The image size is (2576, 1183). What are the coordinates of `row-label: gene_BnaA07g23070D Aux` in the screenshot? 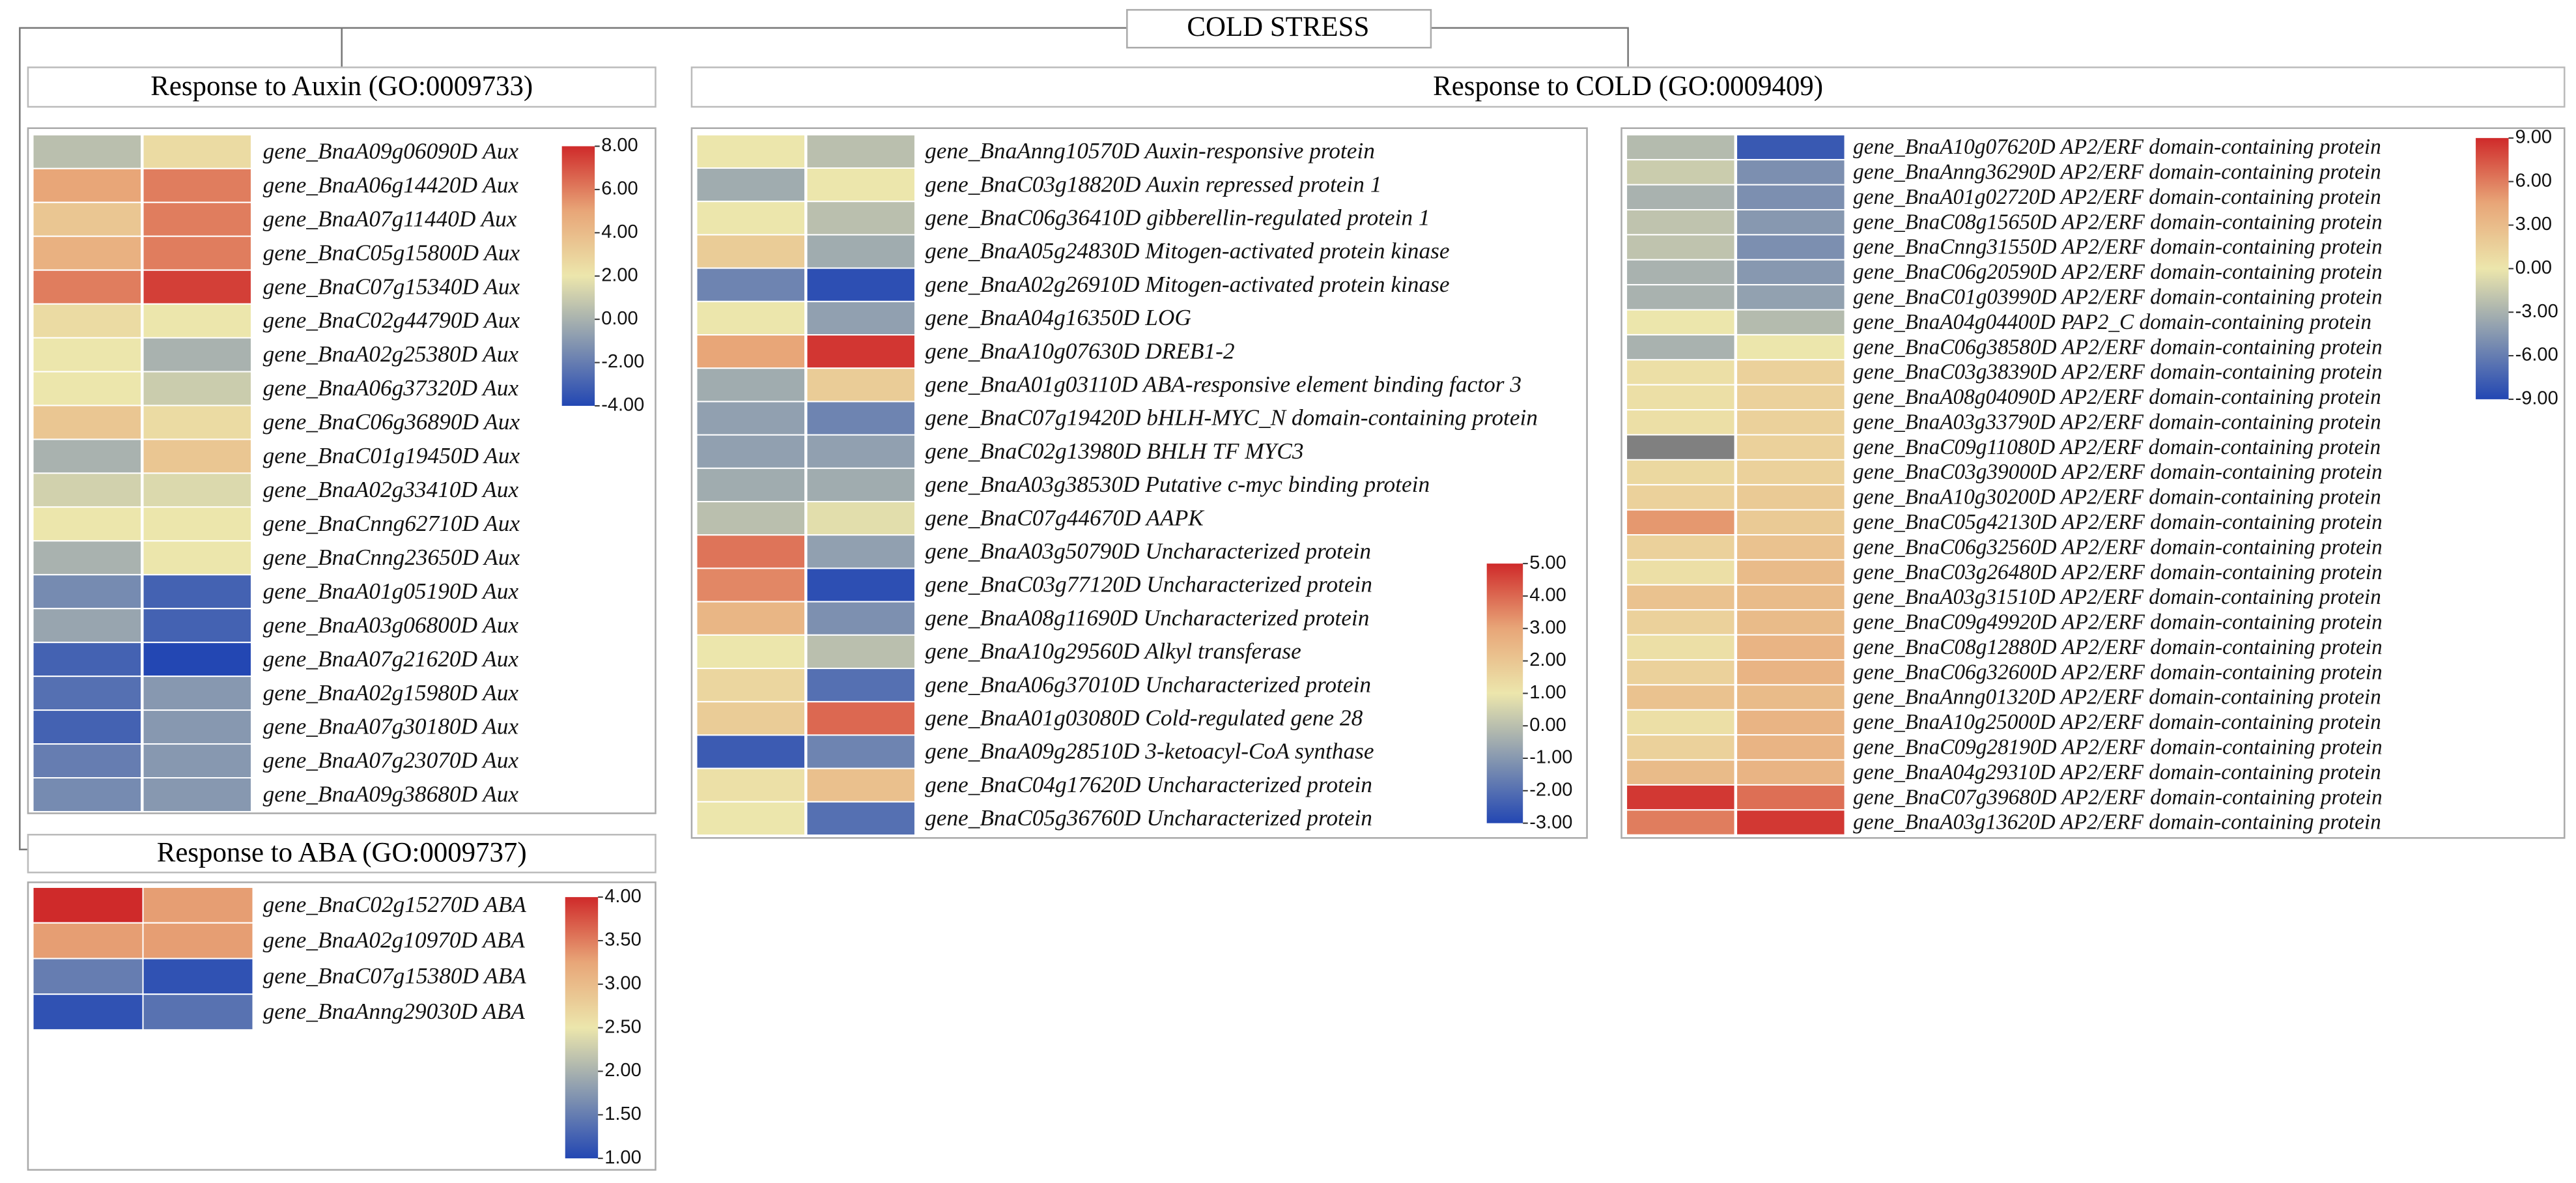 It's located at (391, 760).